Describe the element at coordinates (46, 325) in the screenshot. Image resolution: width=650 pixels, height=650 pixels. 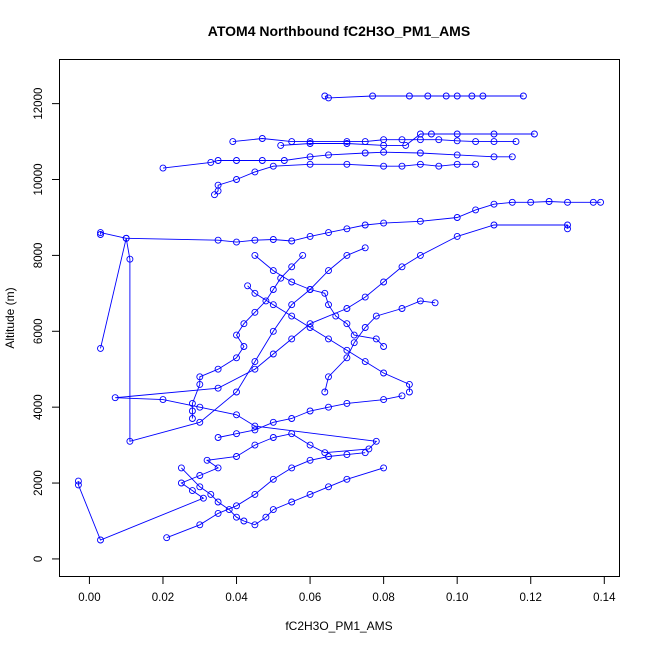
I see `y-axis: 0 2000 4000 6000 8000 10000 12000` at that location.